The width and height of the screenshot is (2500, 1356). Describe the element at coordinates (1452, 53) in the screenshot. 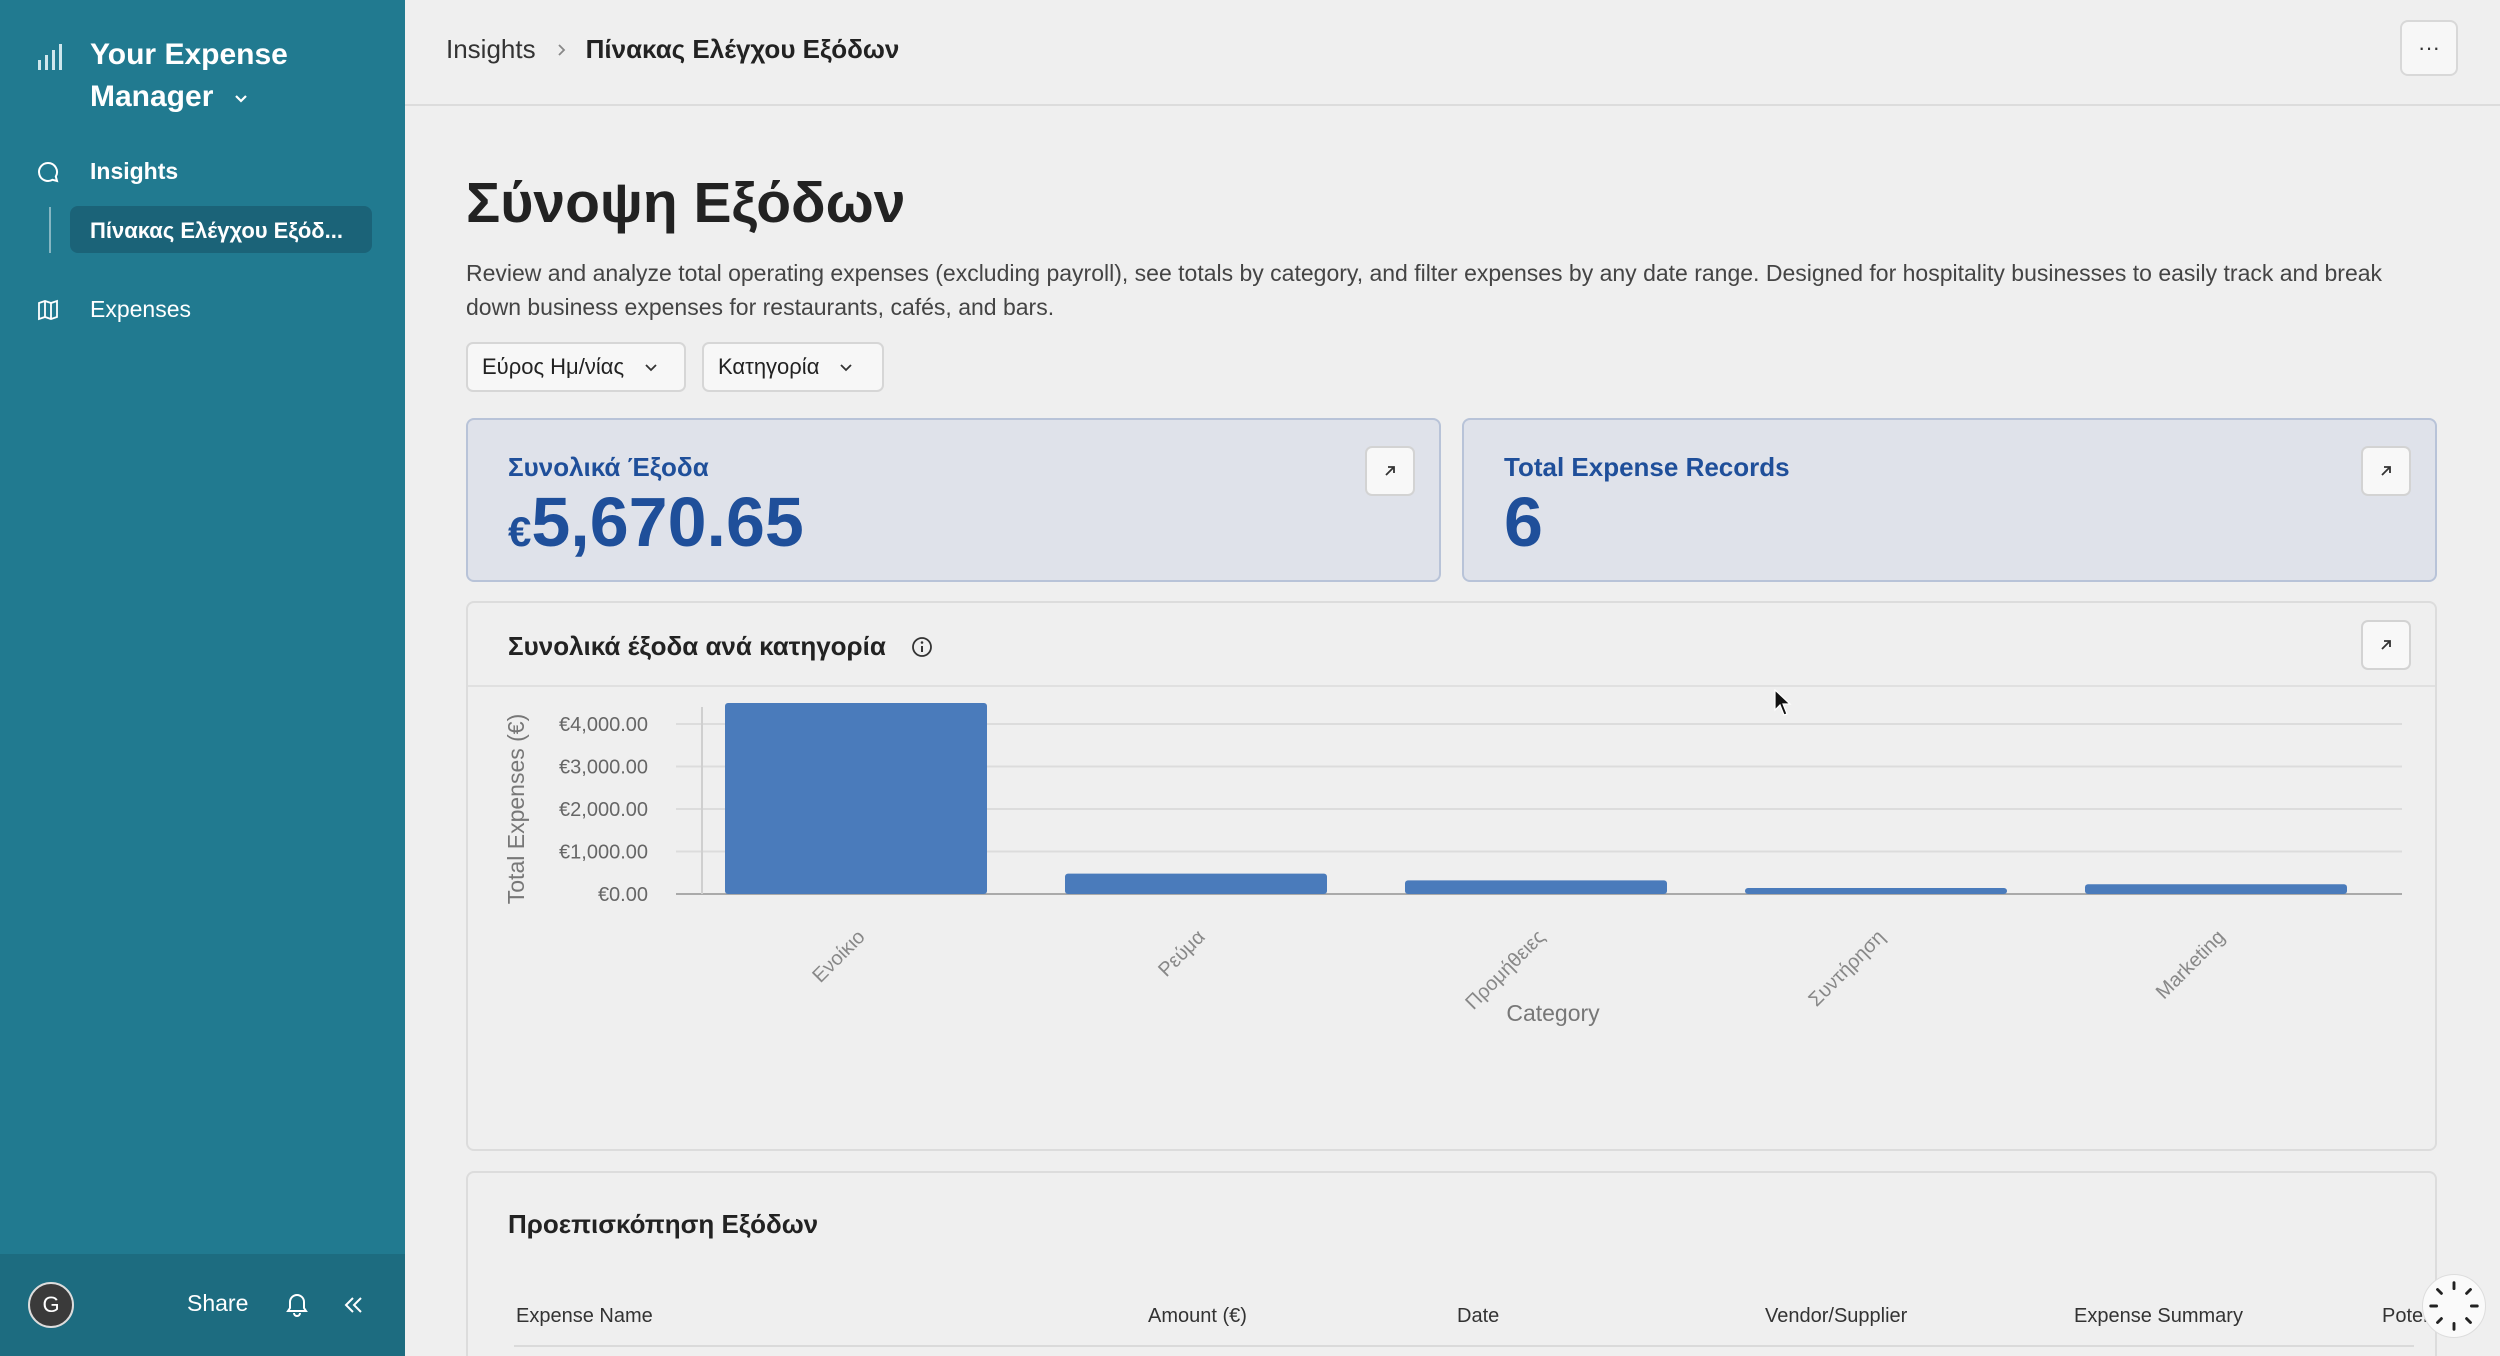

I see `top-bar: Insights Πίνακας Ελέγχου Εξόδων ···` at that location.